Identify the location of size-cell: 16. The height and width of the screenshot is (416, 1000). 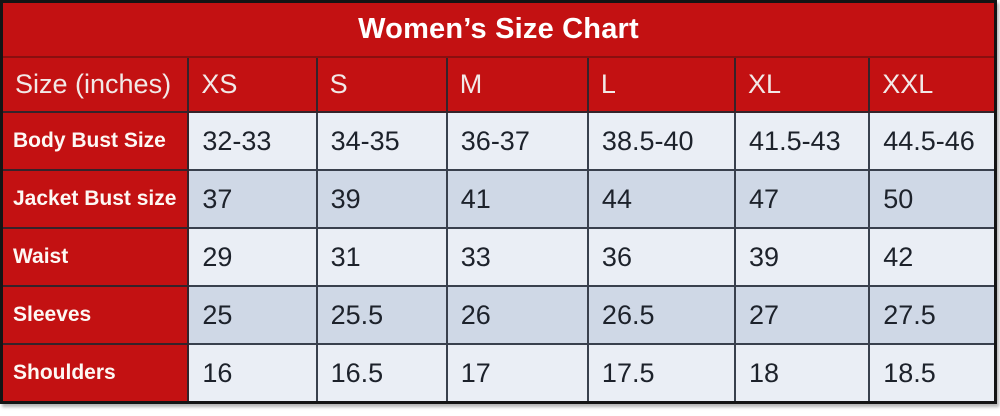
(252, 373).